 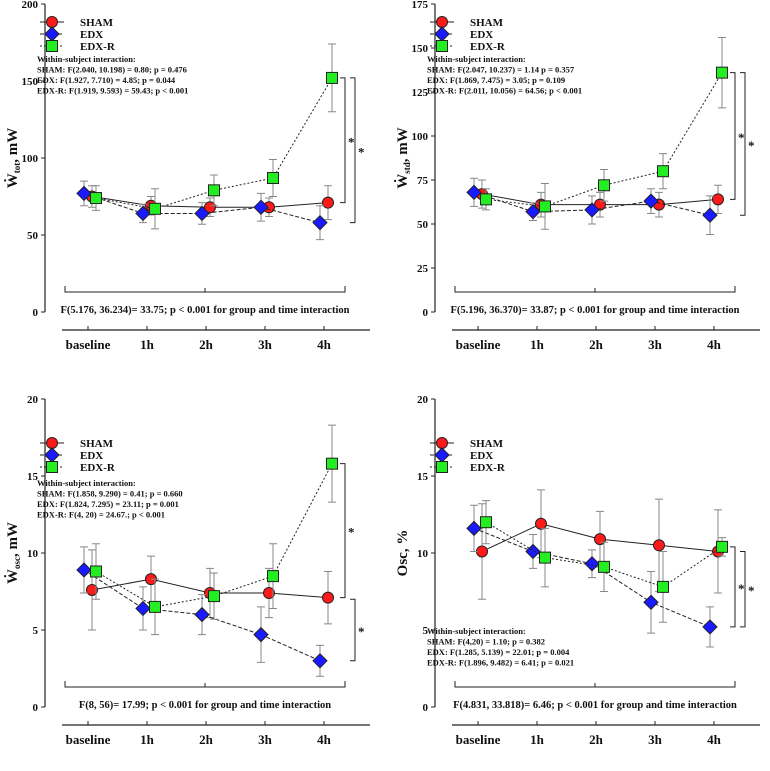 What do you see at coordinates (13, 553) in the screenshot?
I see `y-axis-label: Ẇosc, mW` at bounding box center [13, 553].